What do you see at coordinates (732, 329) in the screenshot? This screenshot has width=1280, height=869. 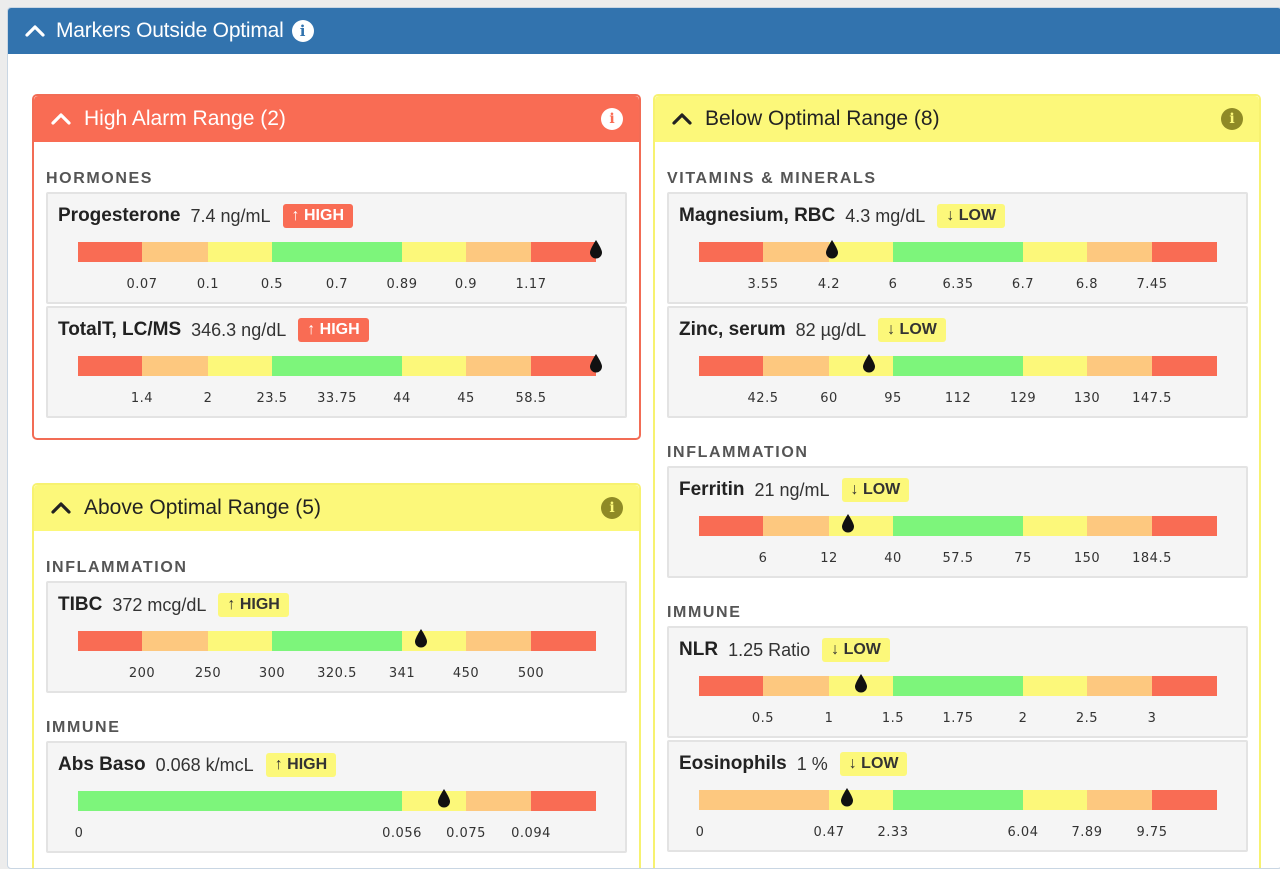 I see `marker-name: Zinc, serum` at bounding box center [732, 329].